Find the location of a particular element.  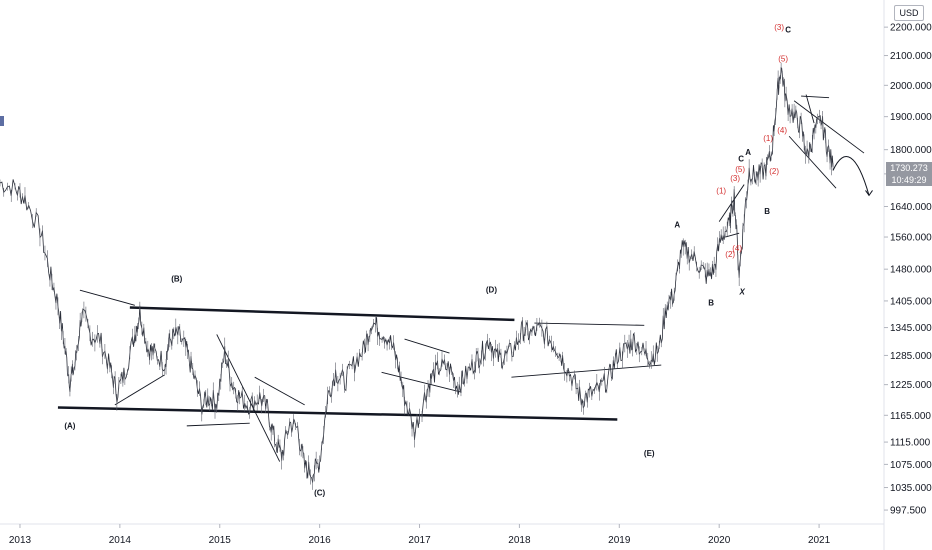

time-axis: 2013 2014 2015 2016 2017 2018 2019 2020 2021 is located at coordinates (420, 535).